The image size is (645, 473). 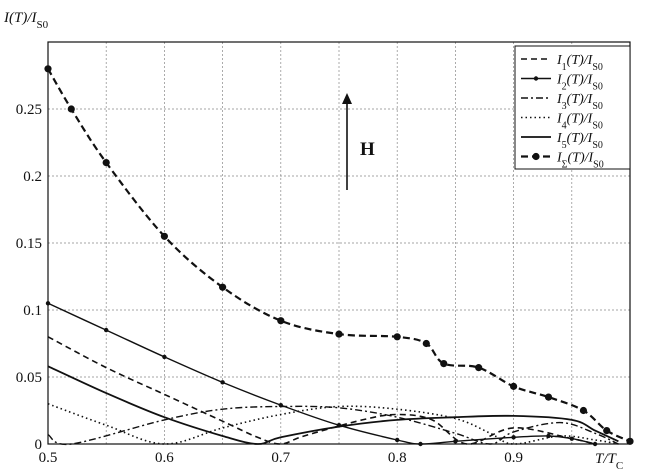 What do you see at coordinates (579, 63) in the screenshot?
I see `legend-label: I1(T)/IS0` at bounding box center [579, 63].